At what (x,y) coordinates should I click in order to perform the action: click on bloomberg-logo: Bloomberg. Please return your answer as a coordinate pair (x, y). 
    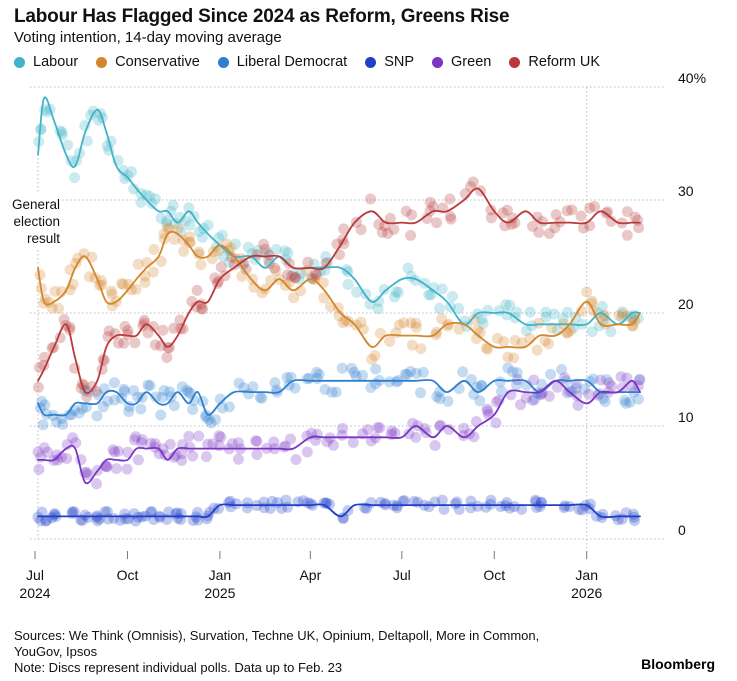
    Looking at the image, I should click on (678, 664).